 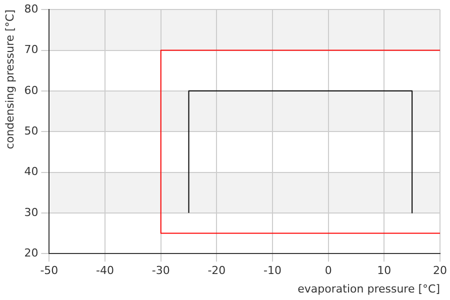 I want to click on y-tick-label: 50, so click(x=31, y=131).